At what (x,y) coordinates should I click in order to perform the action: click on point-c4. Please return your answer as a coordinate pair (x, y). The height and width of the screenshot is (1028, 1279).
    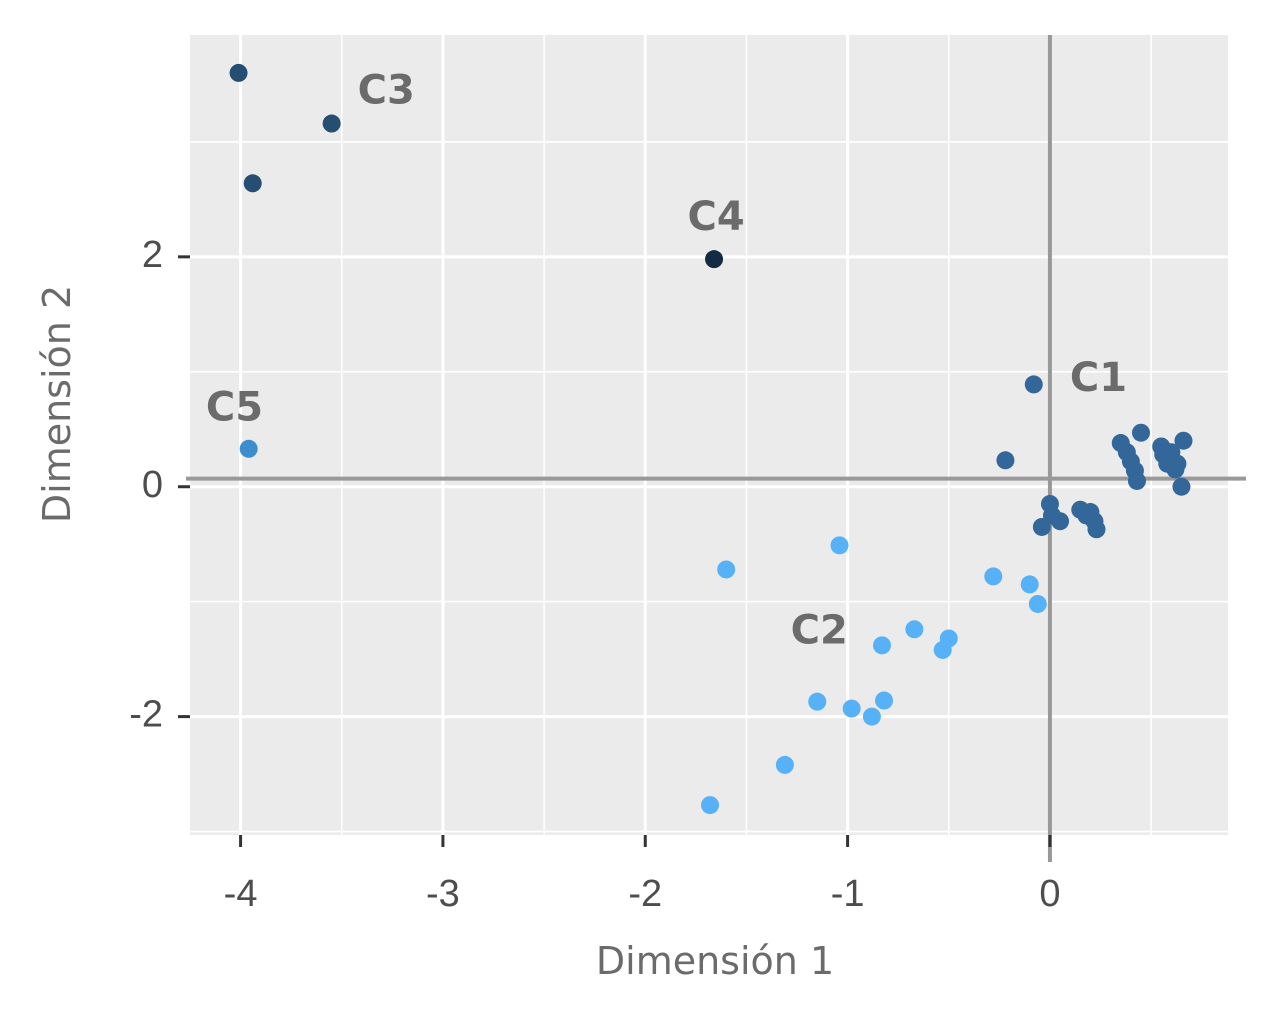
    Looking at the image, I should click on (714, 259).